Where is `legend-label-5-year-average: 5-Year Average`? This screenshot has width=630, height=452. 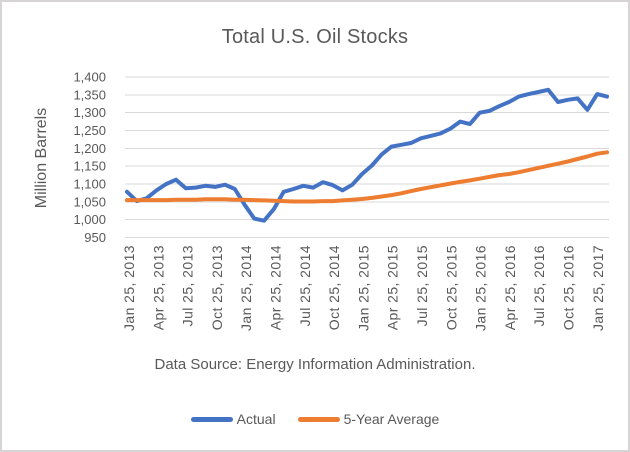
legend-label-5-year-average: 5-Year Average is located at coordinates (391, 419).